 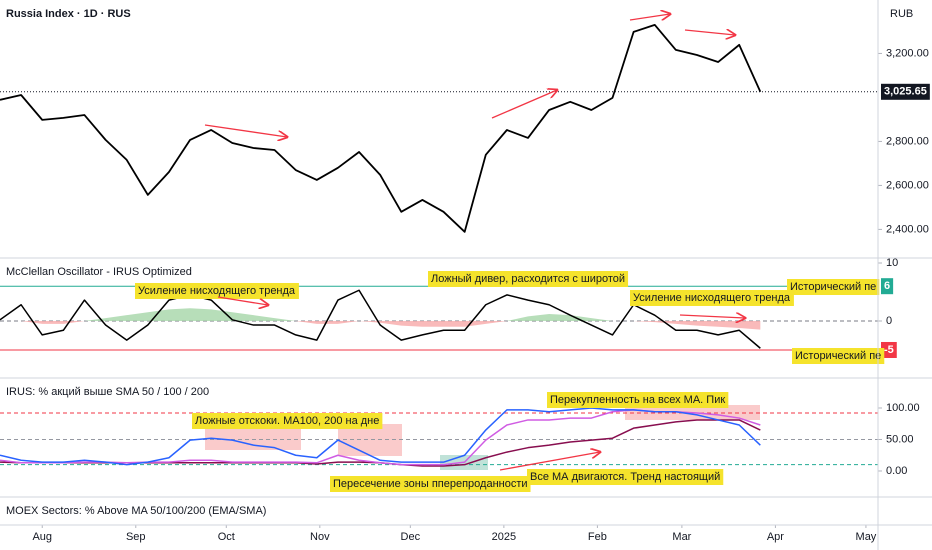 I want to click on last-value-label-box, so click(x=905, y=91).